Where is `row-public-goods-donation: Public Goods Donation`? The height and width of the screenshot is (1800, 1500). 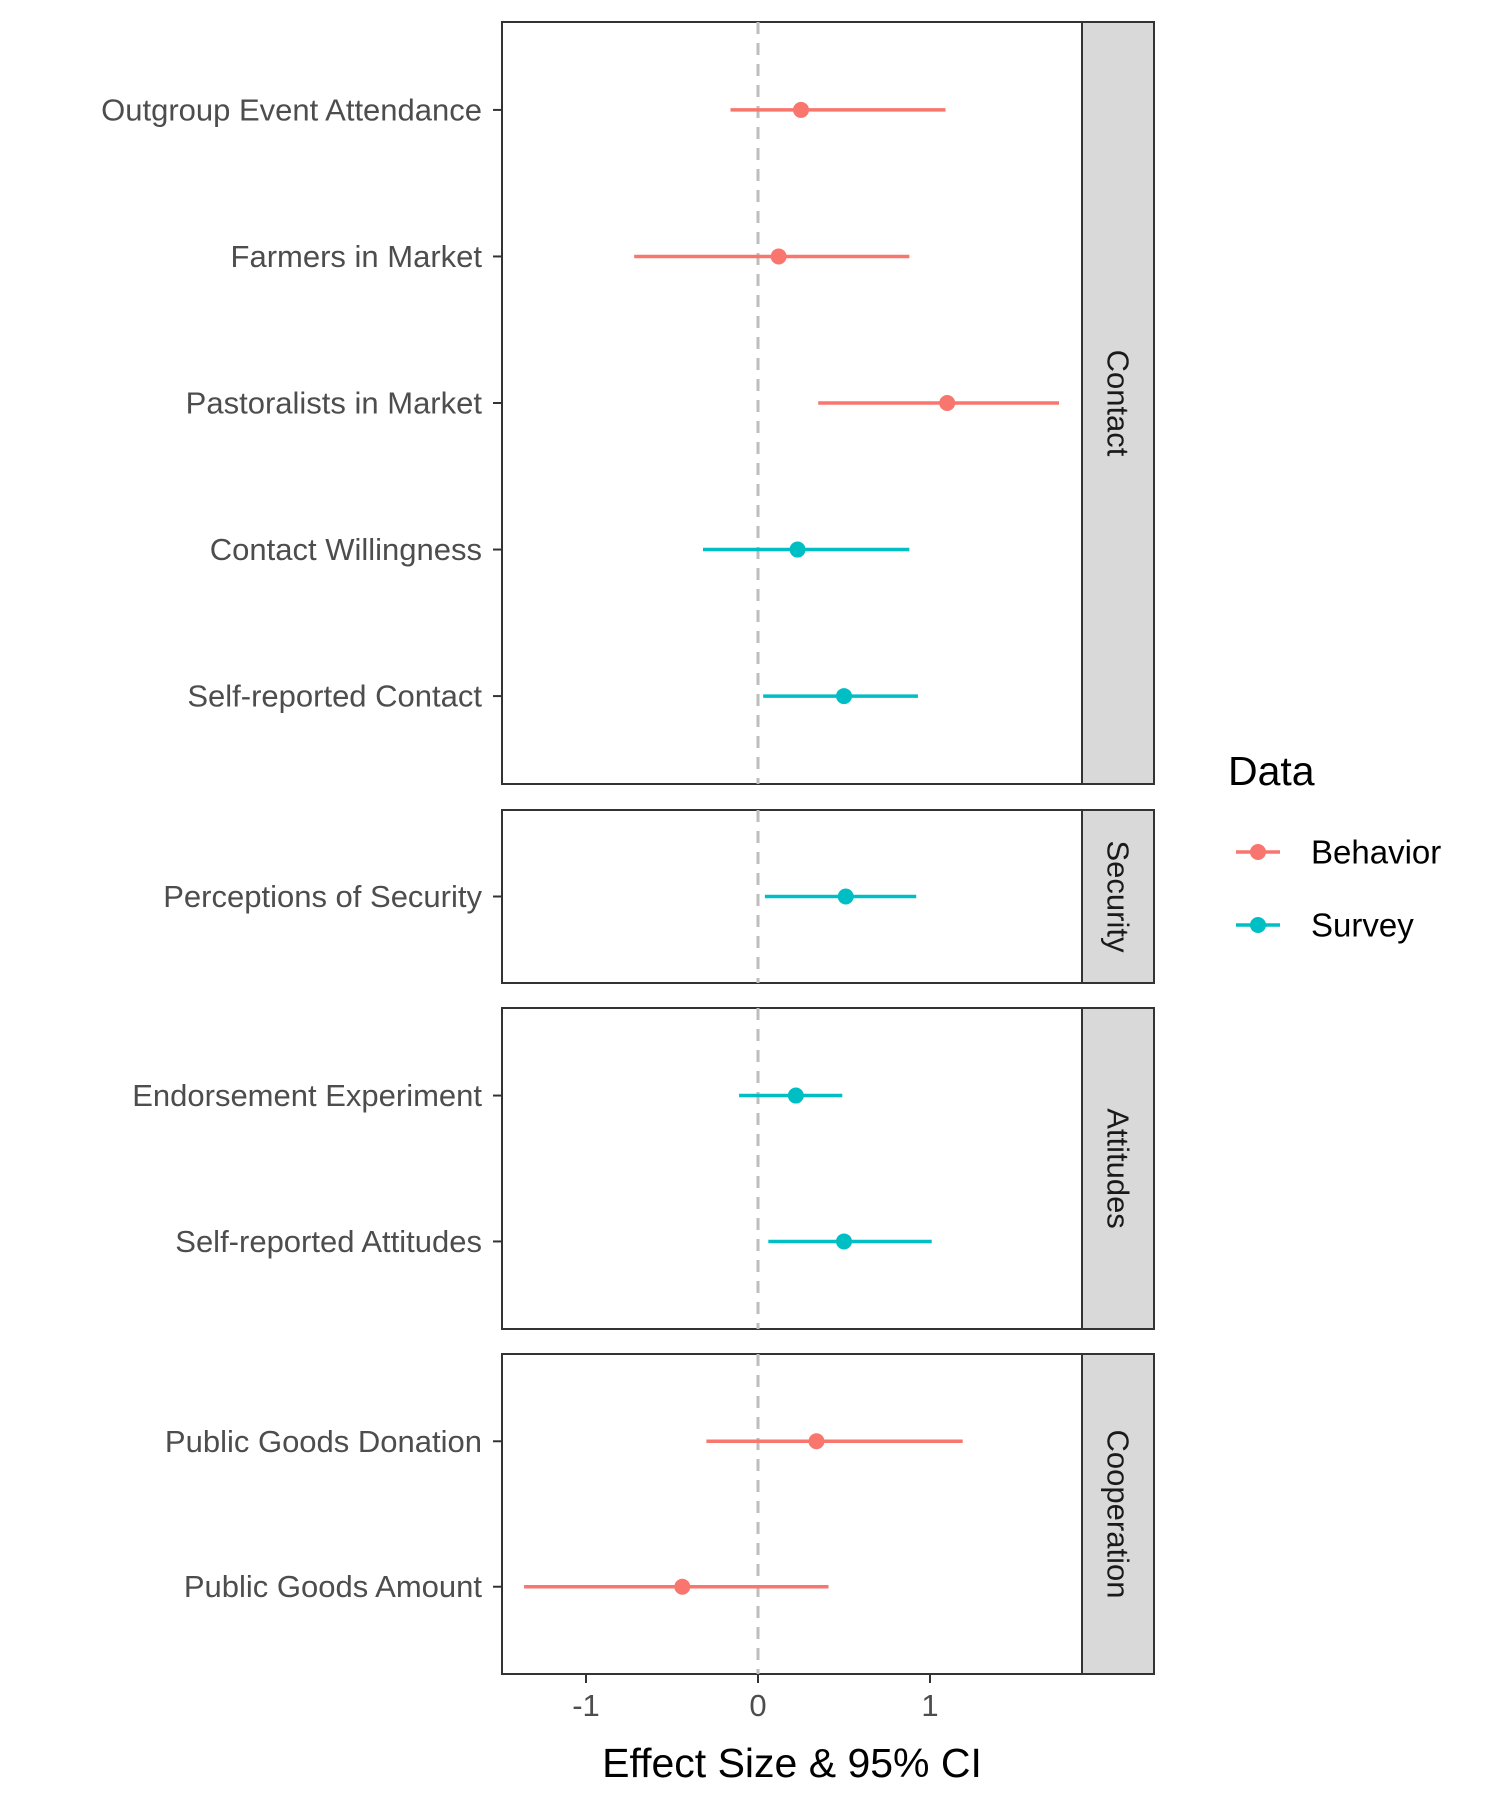
row-public-goods-donation: Public Goods Donation is located at coordinates (564, 1441).